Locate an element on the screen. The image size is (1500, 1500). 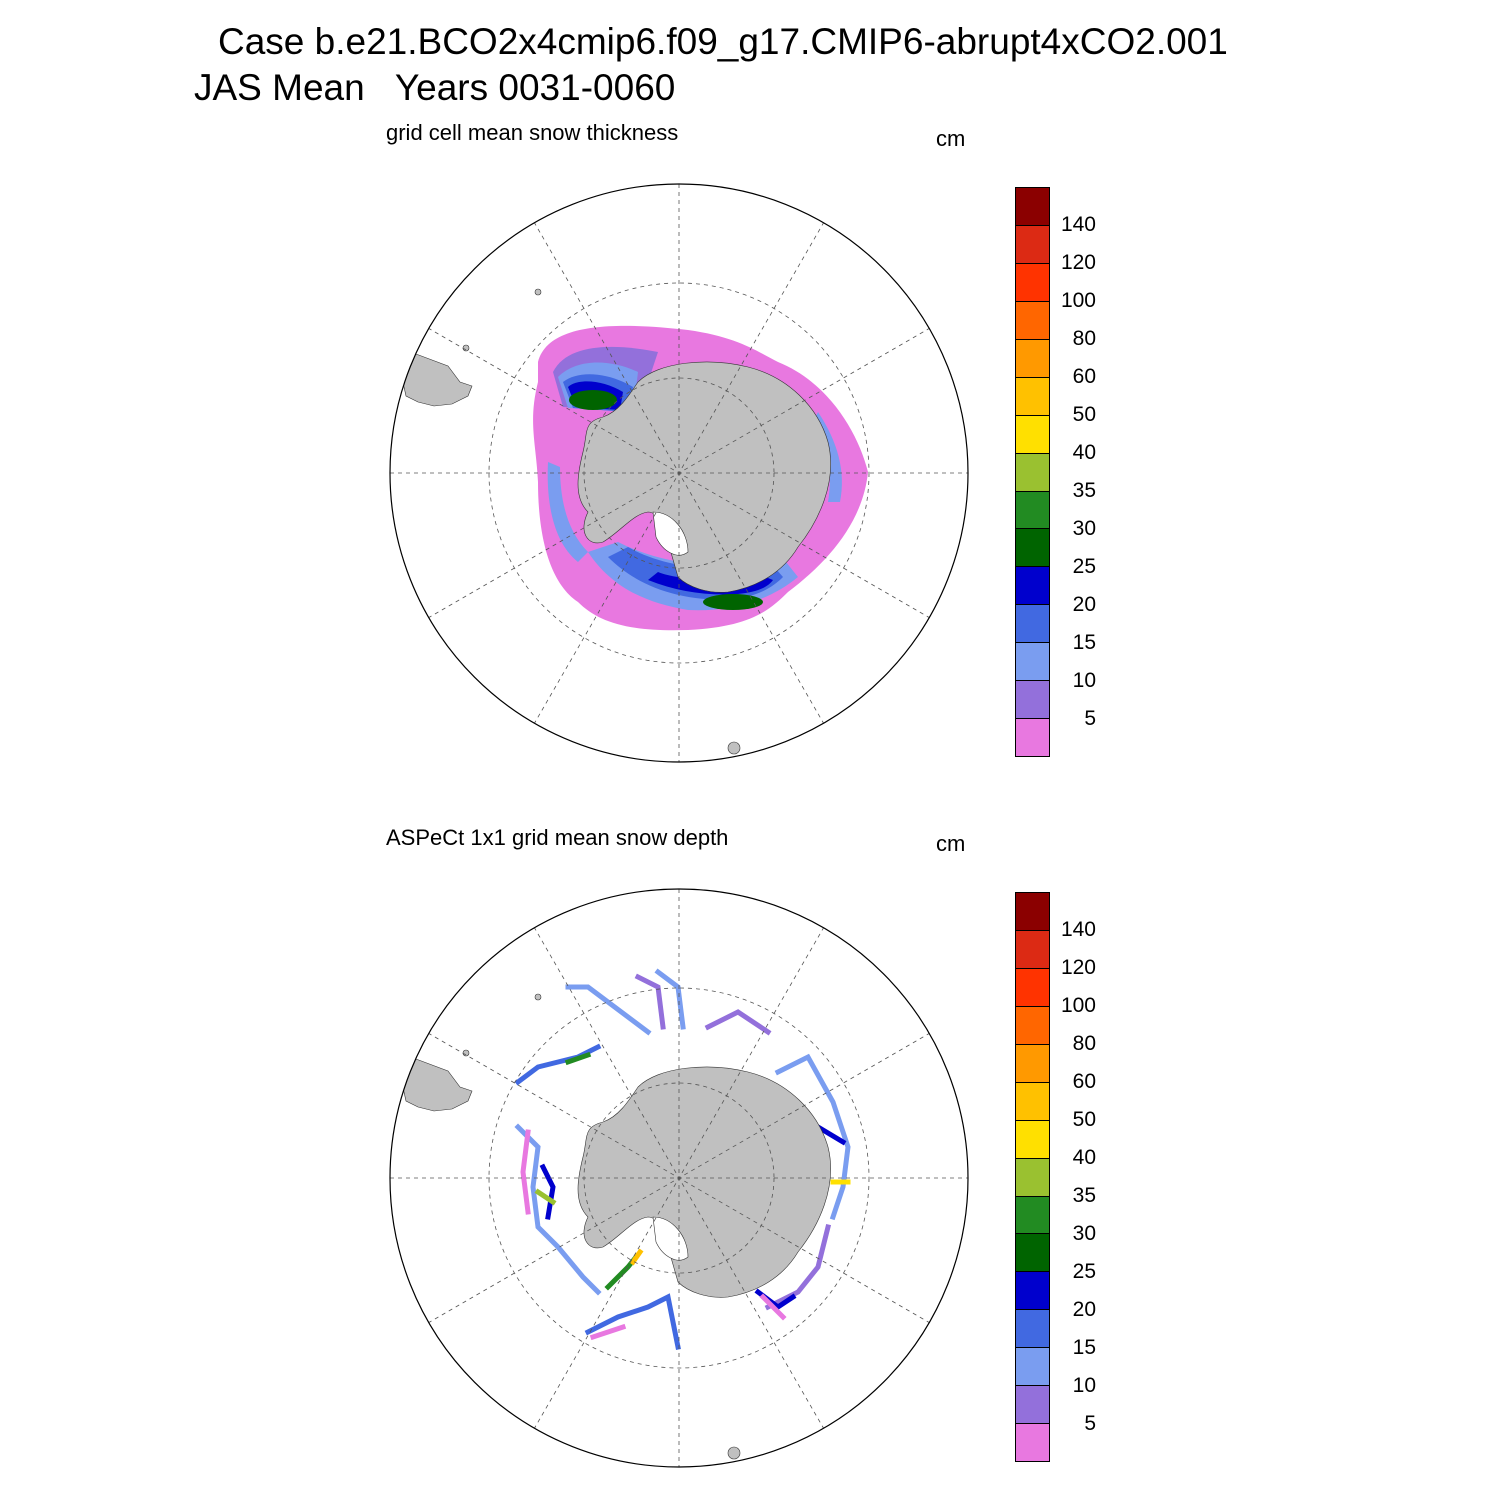
units-label-obs: cm is located at coordinates (951, 843).